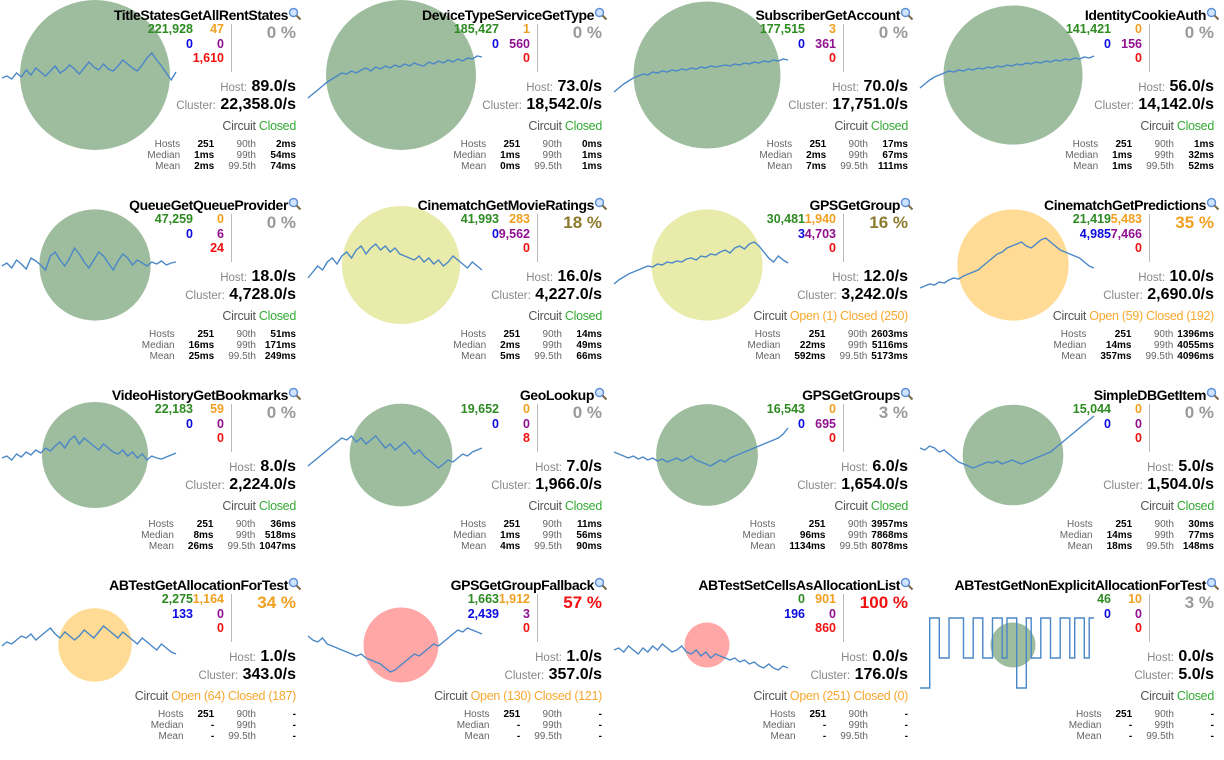 This screenshot has height=760, width=1224. Describe the element at coordinates (220, 613) in the screenshot. I see `rejected-count: 0` at that location.